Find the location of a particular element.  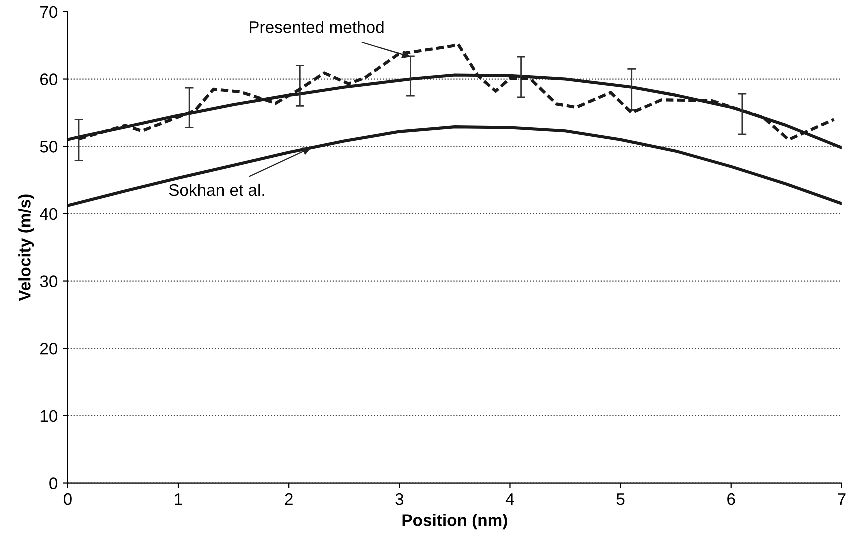

x-tick-label: 2 is located at coordinates (289, 499).